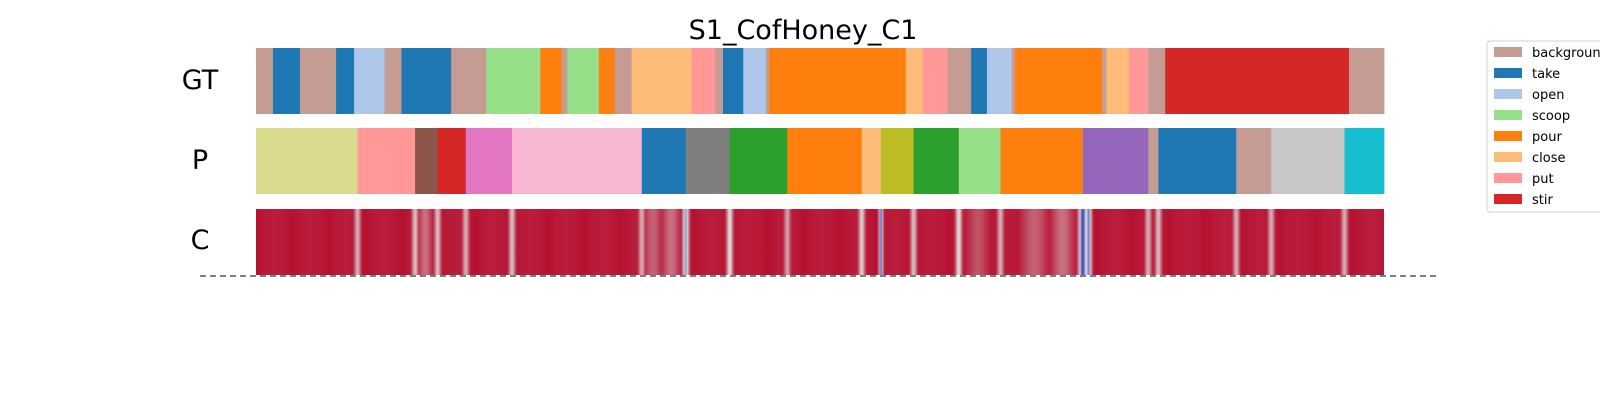 Image resolution: width=1600 pixels, height=400 pixels. I want to click on row-label-c: C, so click(200, 240).